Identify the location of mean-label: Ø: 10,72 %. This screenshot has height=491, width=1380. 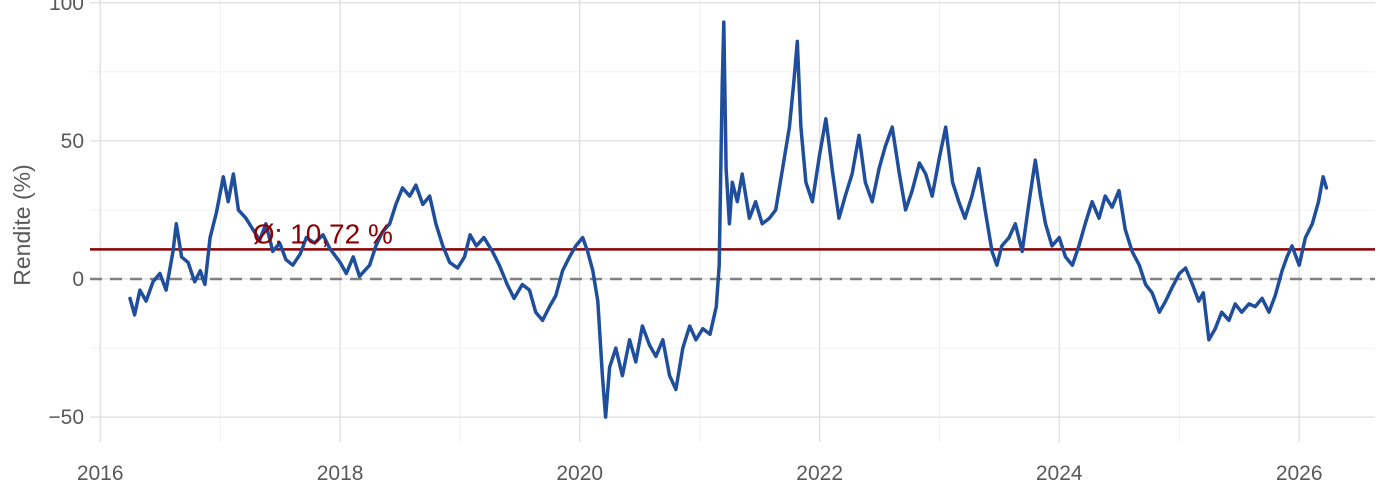
(323, 233).